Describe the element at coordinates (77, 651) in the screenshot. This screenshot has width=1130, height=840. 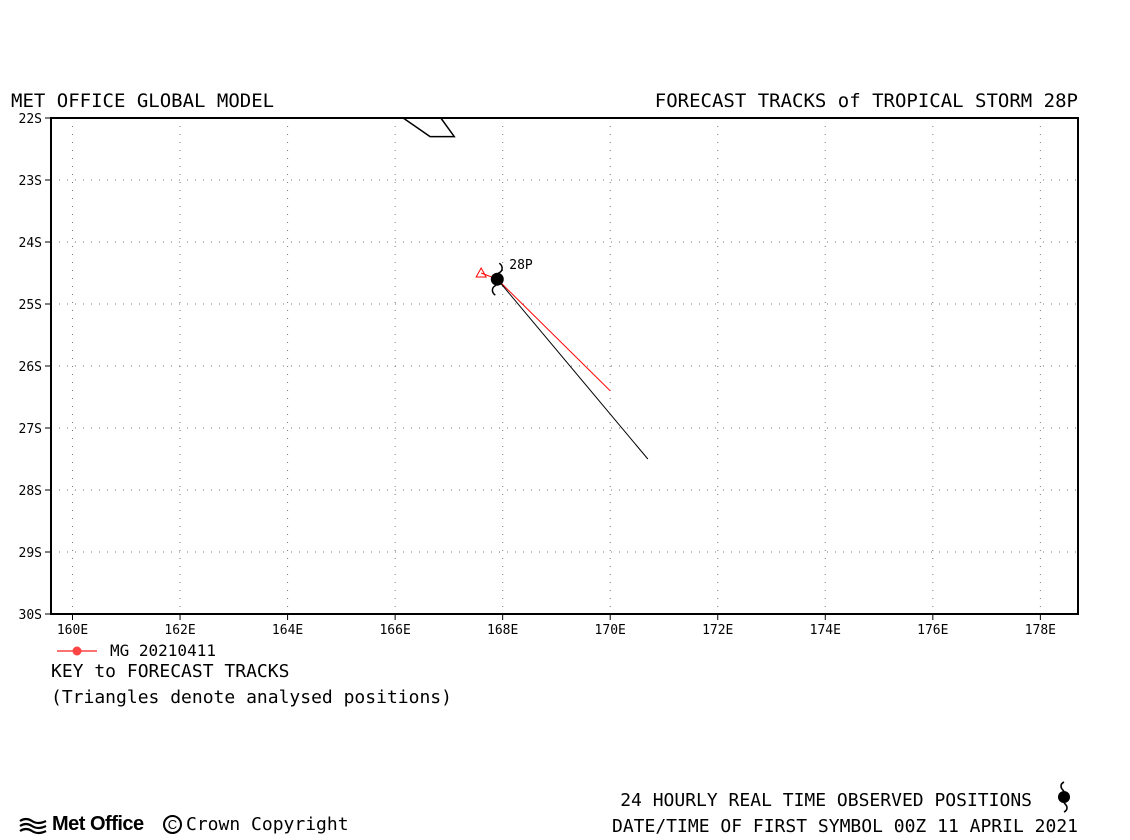
I see `key-series-swatch` at that location.